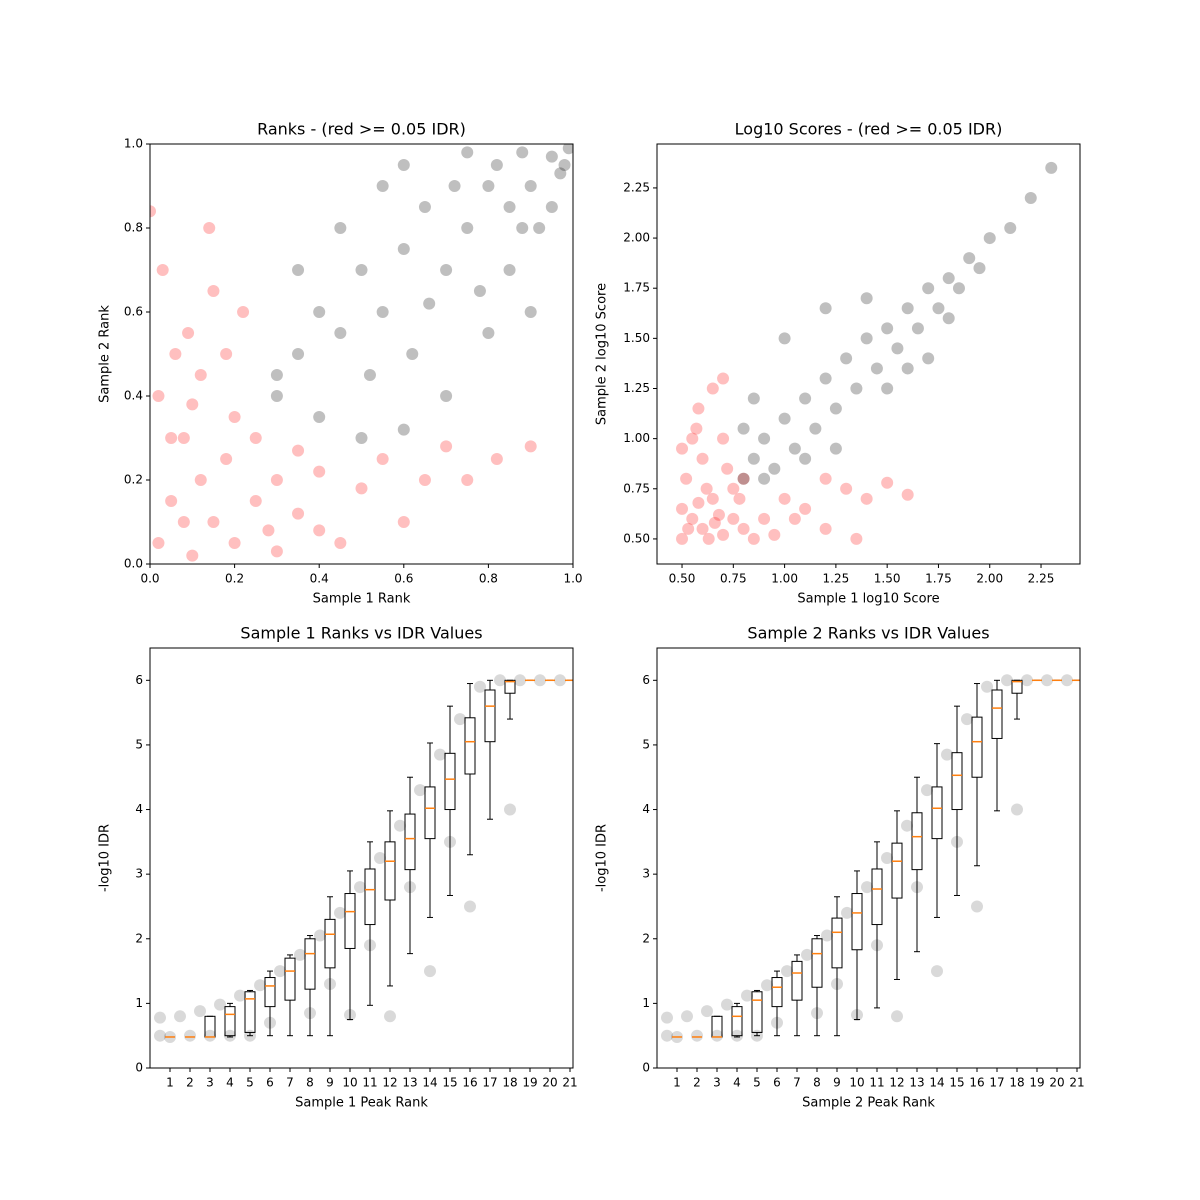 Image resolution: width=1200 pixels, height=1200 pixels. What do you see at coordinates (646, 809) in the screenshot?
I see `y-tick-label: 4` at bounding box center [646, 809].